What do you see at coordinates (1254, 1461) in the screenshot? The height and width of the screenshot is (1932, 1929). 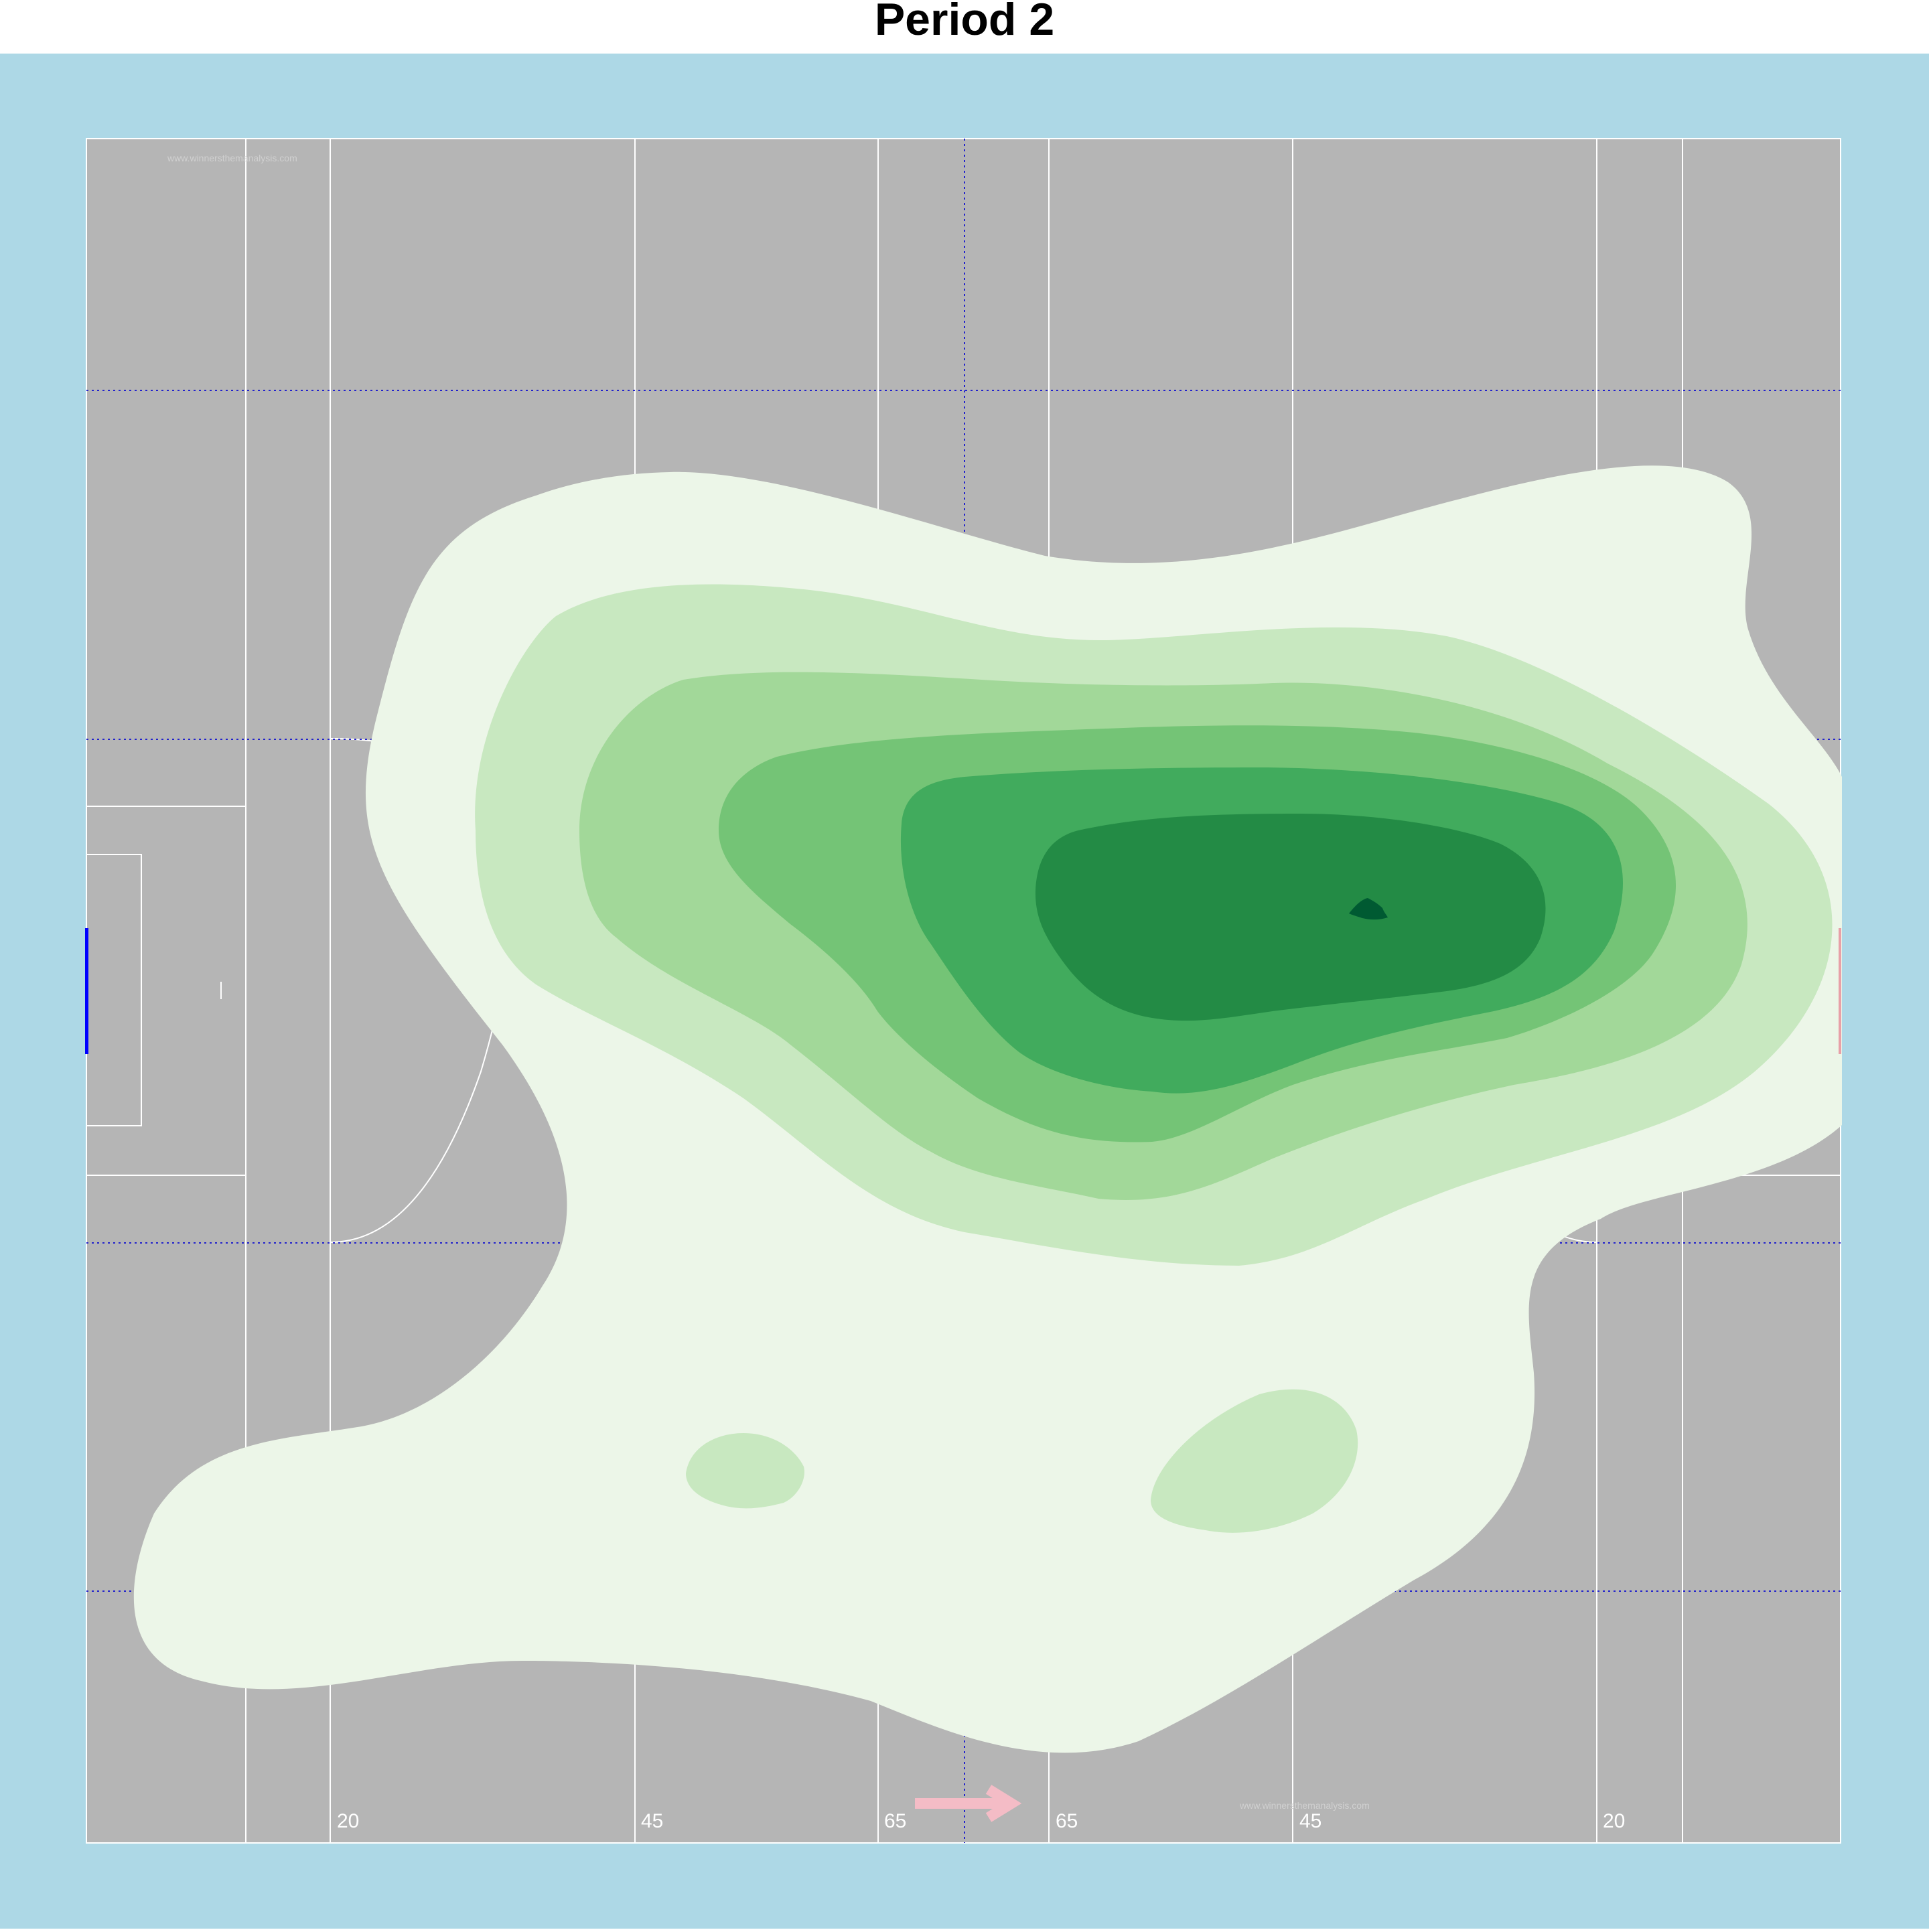 I see `hotspot-right` at bounding box center [1254, 1461].